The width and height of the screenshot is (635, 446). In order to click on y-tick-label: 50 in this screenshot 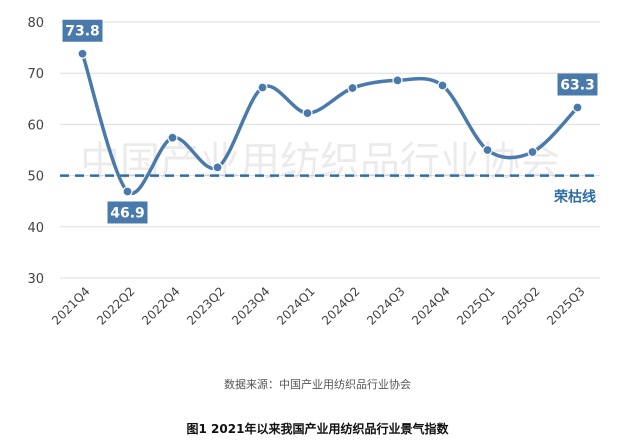, I will do `click(35, 177)`.